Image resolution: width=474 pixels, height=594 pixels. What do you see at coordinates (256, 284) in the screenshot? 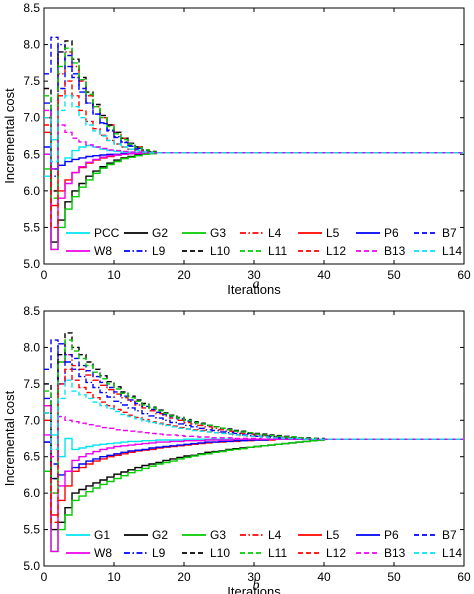
I see `panel-caption: a` at bounding box center [256, 284].